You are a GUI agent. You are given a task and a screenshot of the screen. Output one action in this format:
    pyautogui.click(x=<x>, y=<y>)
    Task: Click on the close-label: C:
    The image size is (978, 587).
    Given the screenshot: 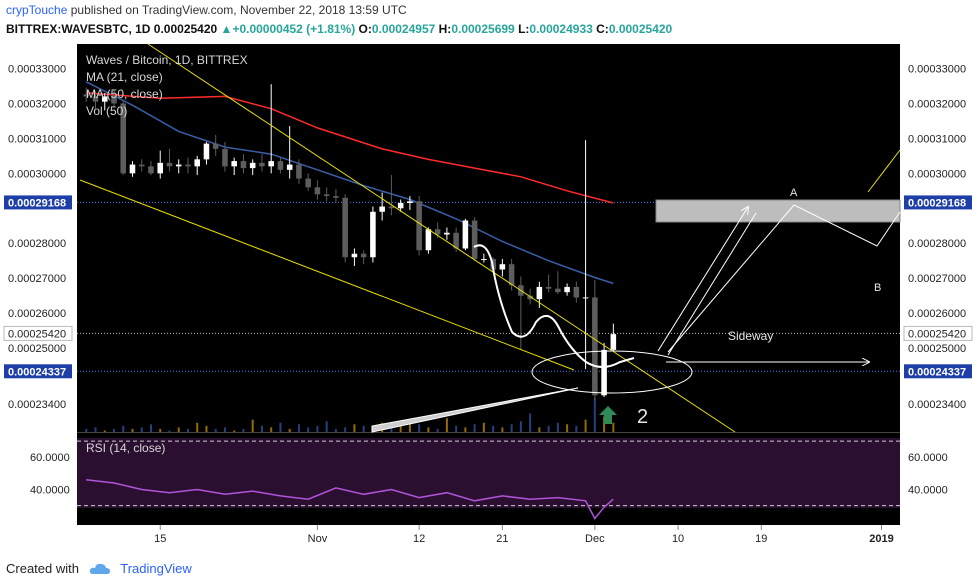 What is the action you would take?
    pyautogui.click(x=602, y=29)
    